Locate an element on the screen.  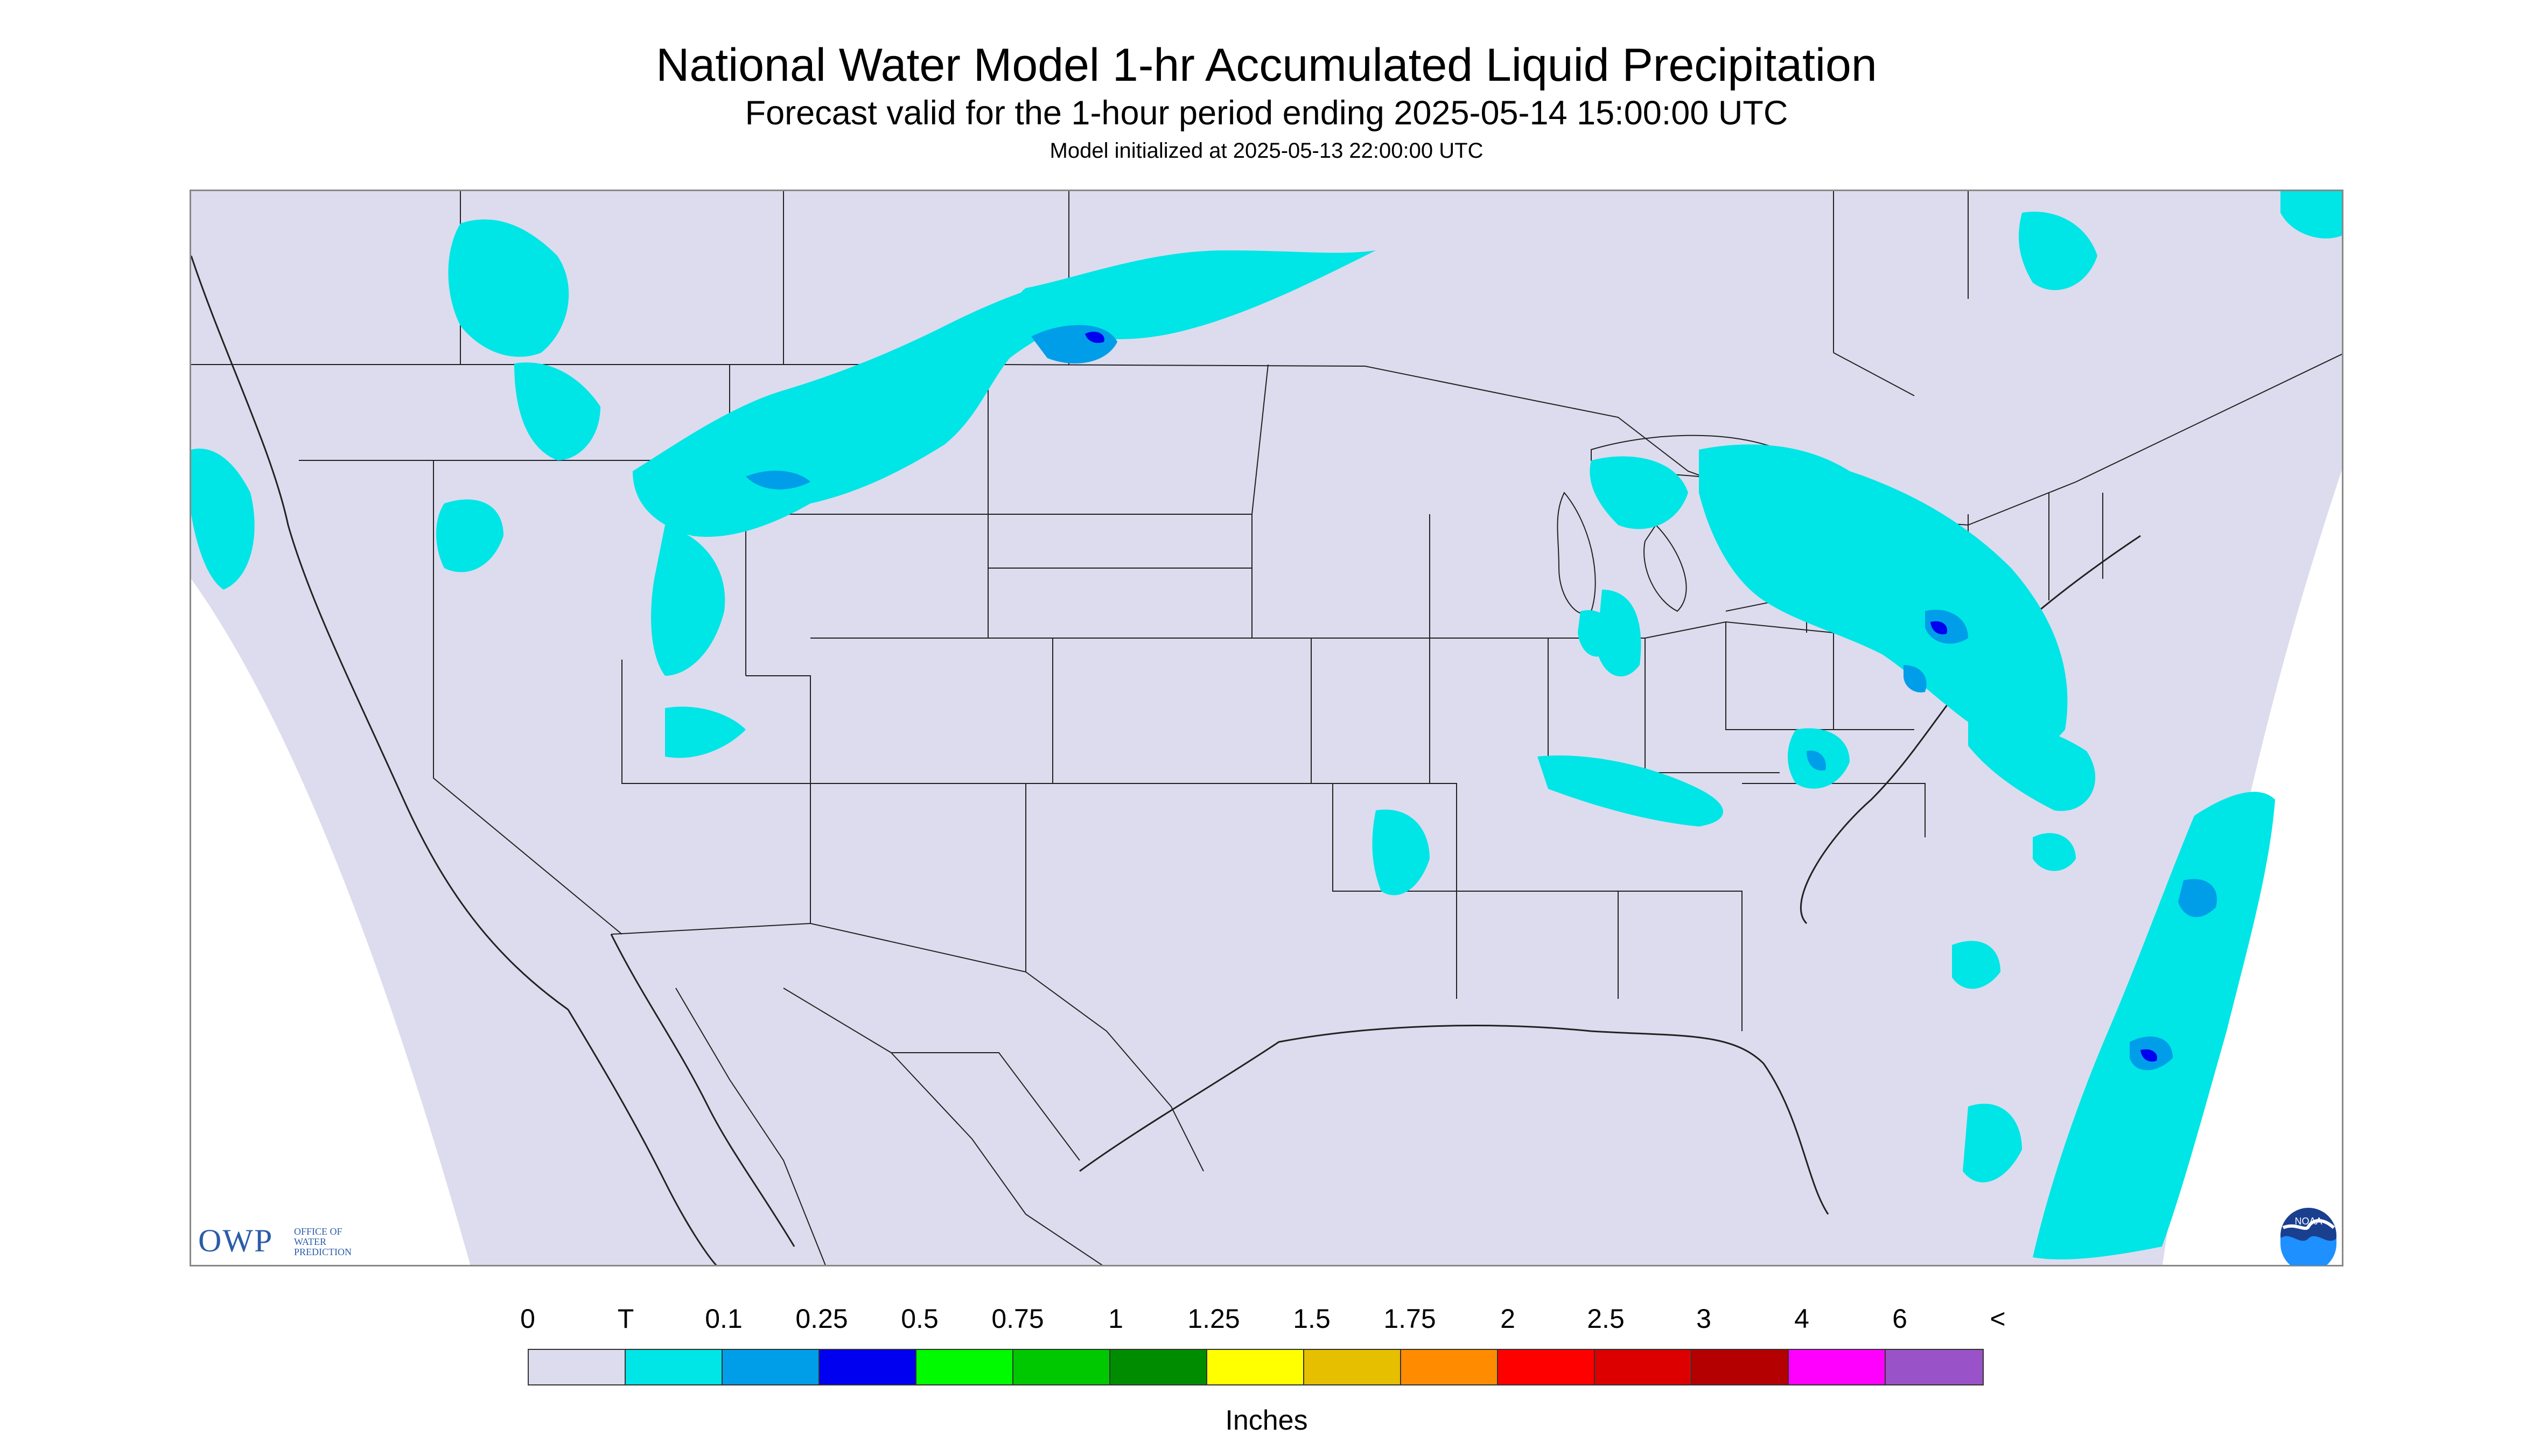
legend-tick-label: 1.75 is located at coordinates (1409, 1319).